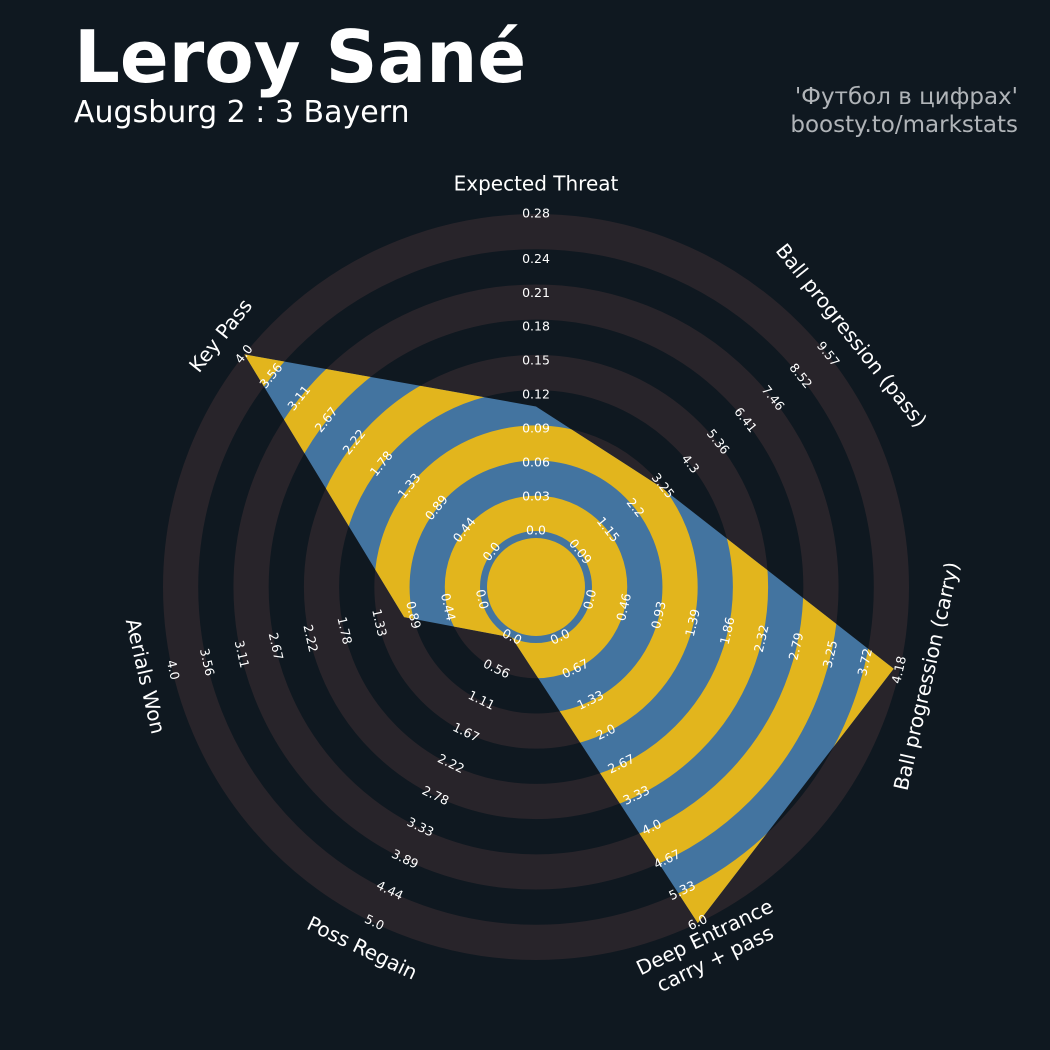 This screenshot has width=1050, height=1050. What do you see at coordinates (864, 662) in the screenshot?
I see `tick-label: 3.72` at bounding box center [864, 662].